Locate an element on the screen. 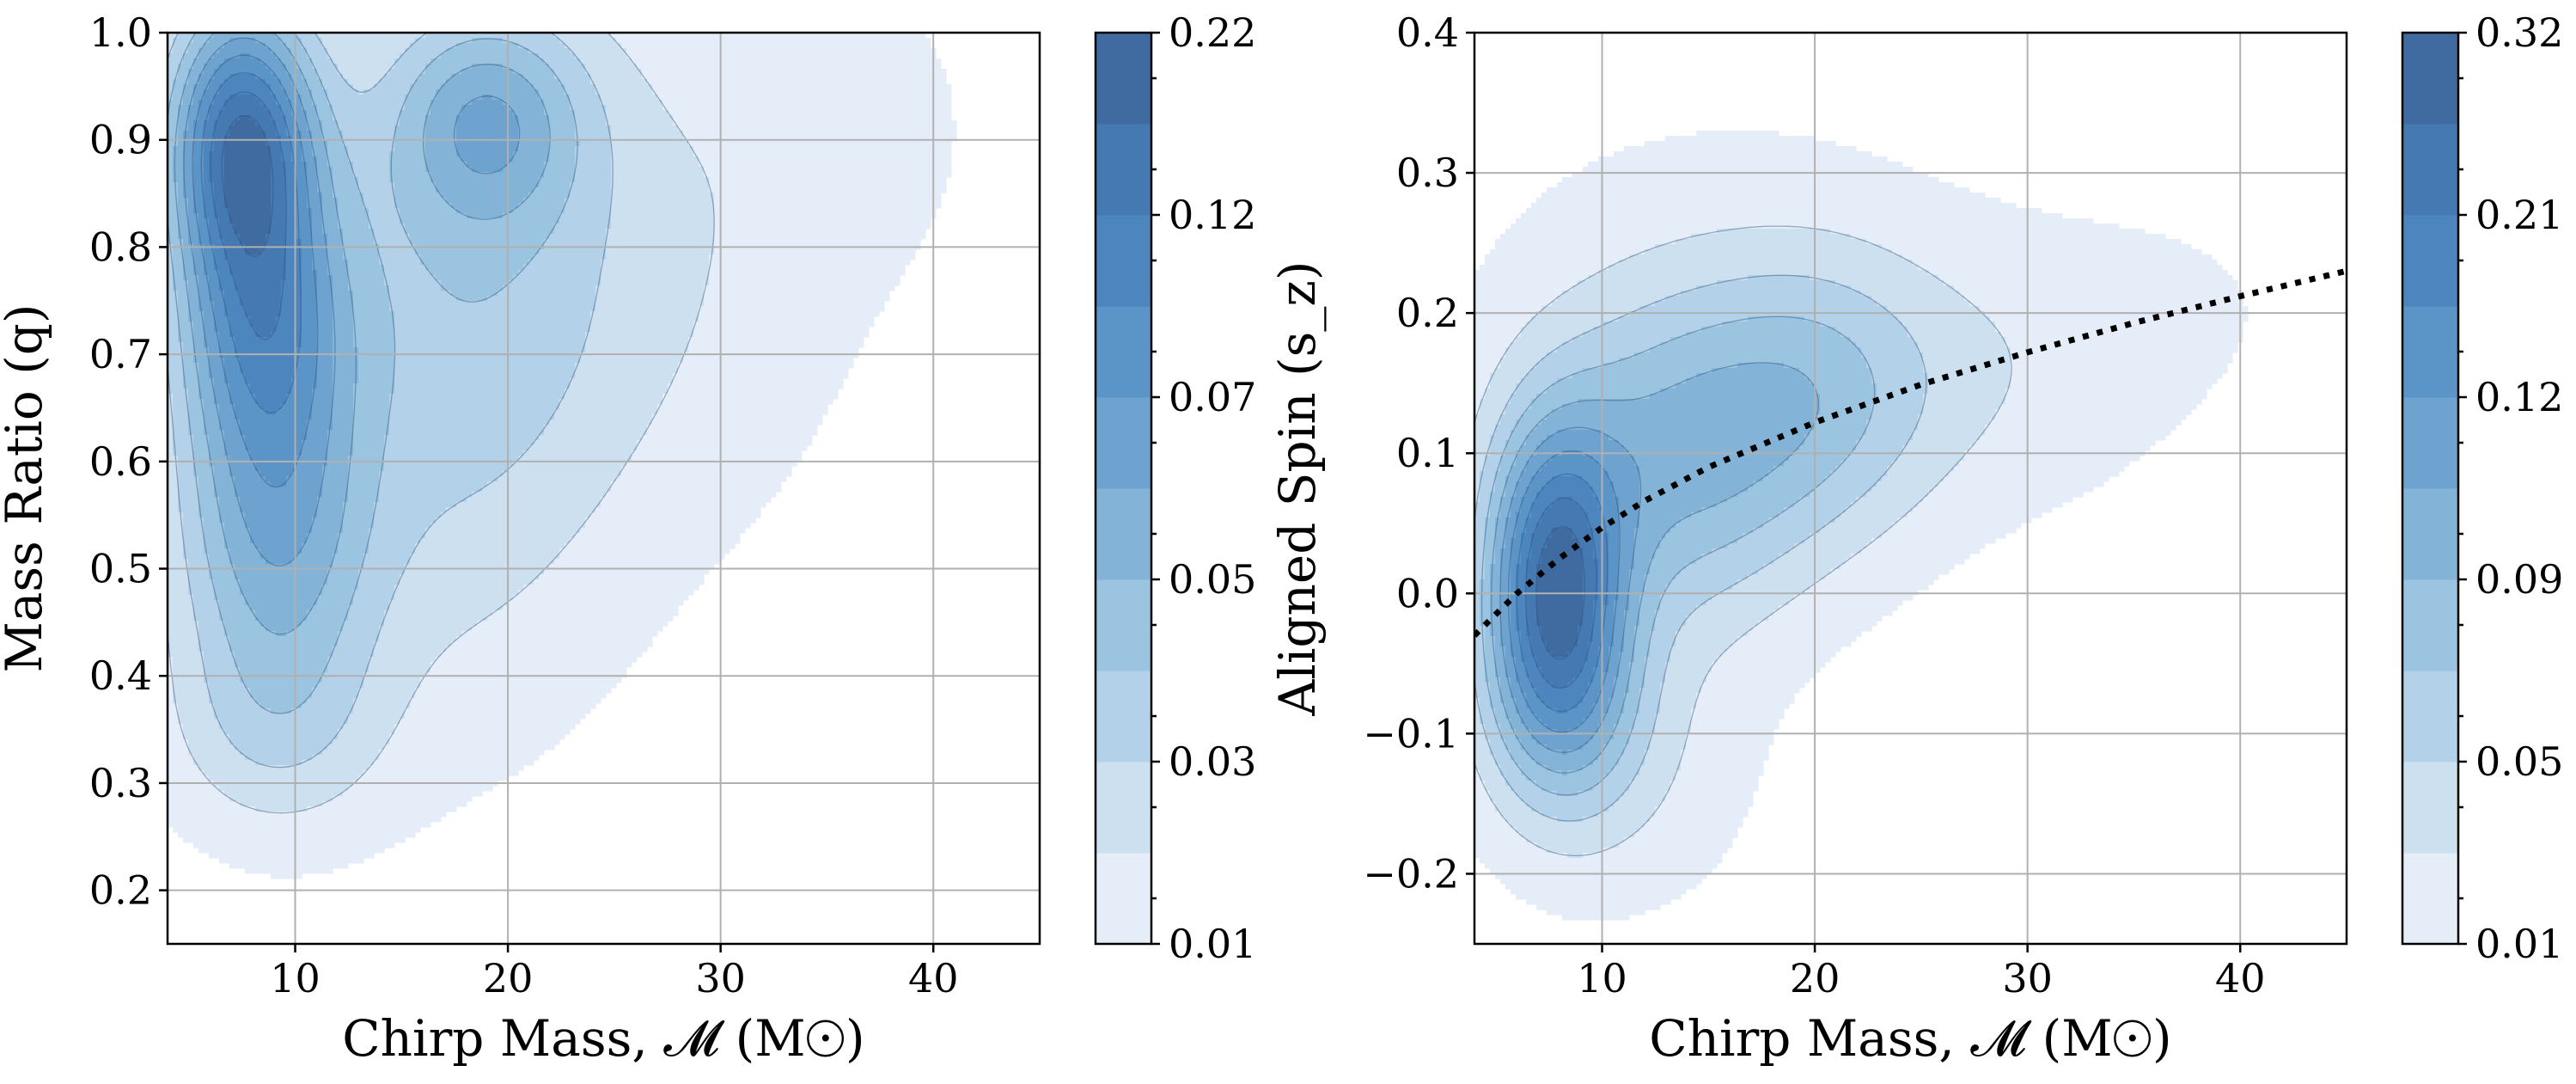  y-axis-label: Aligned Spin (s_z) is located at coordinates (1297, 488).